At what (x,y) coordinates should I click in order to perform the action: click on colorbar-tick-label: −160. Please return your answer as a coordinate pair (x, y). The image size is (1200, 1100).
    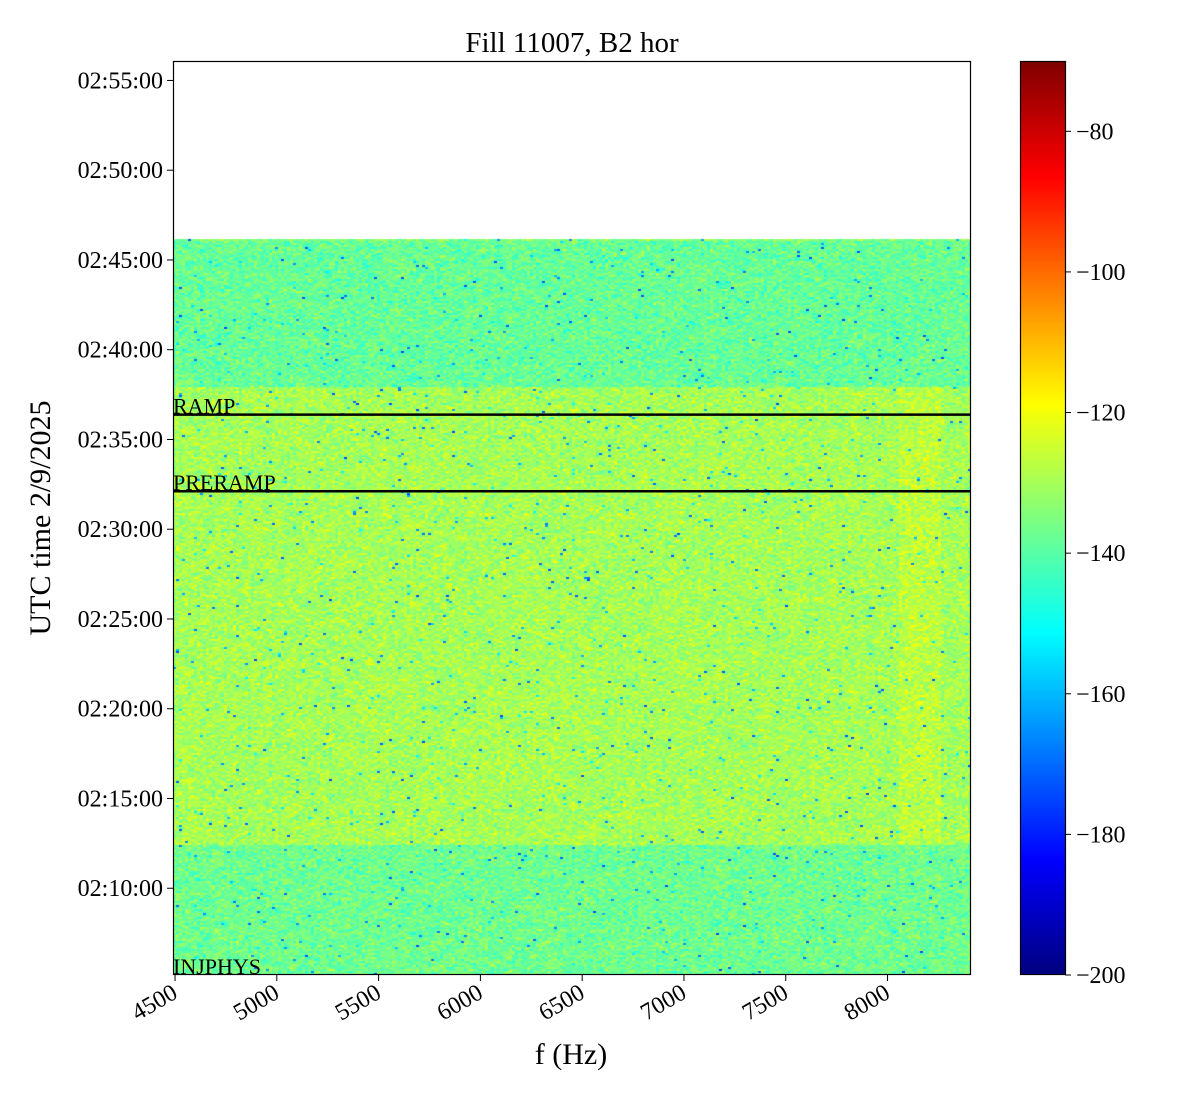
    Looking at the image, I should click on (1101, 695).